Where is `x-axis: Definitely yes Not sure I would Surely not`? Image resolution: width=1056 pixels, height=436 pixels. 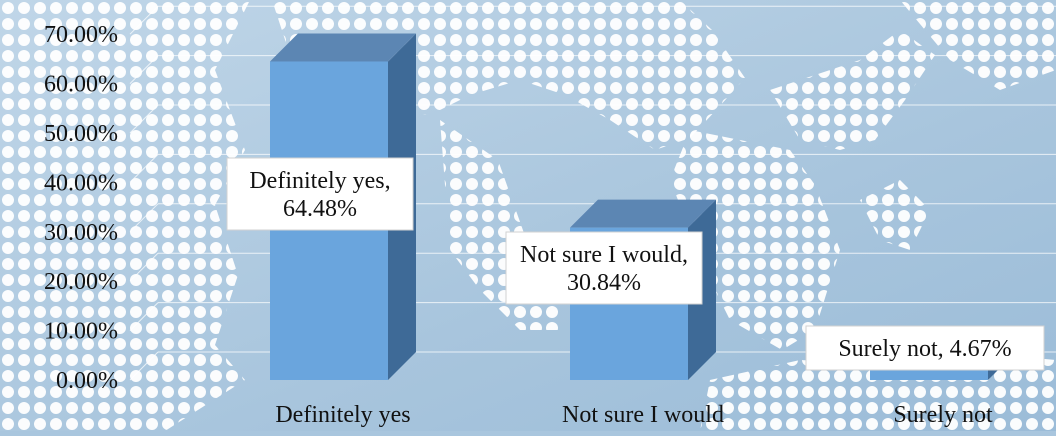 x-axis: Definitely yes Not sure I would Surely not is located at coordinates (634, 415).